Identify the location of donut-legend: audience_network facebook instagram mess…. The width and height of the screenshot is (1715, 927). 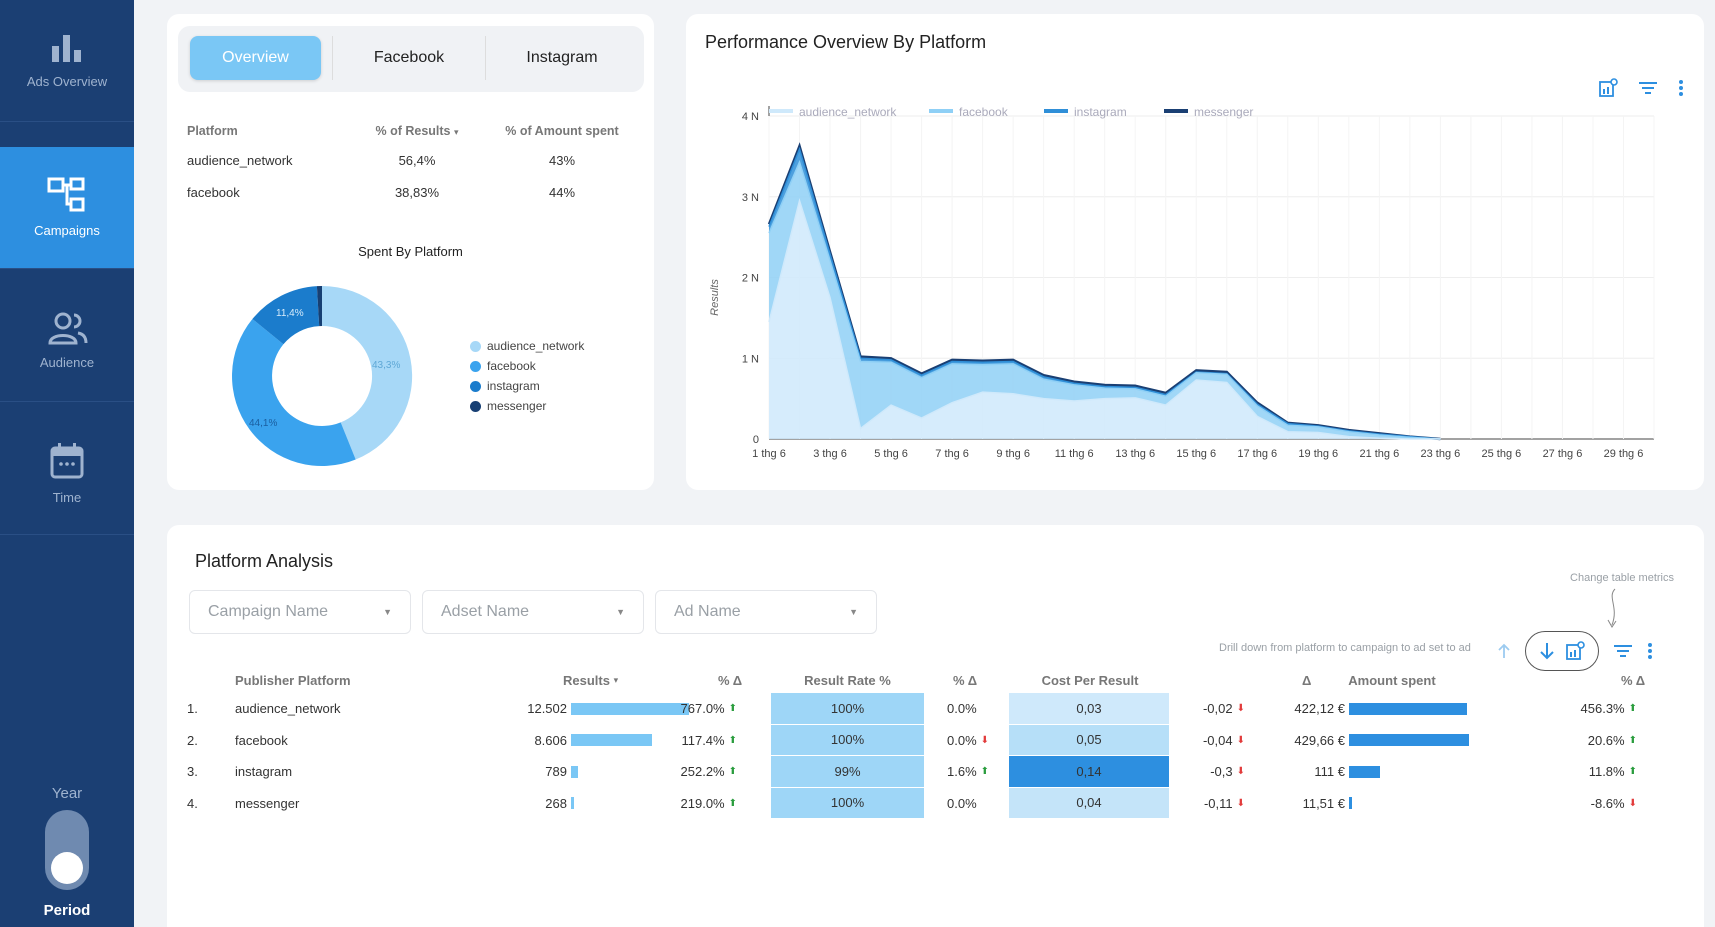
(527, 376).